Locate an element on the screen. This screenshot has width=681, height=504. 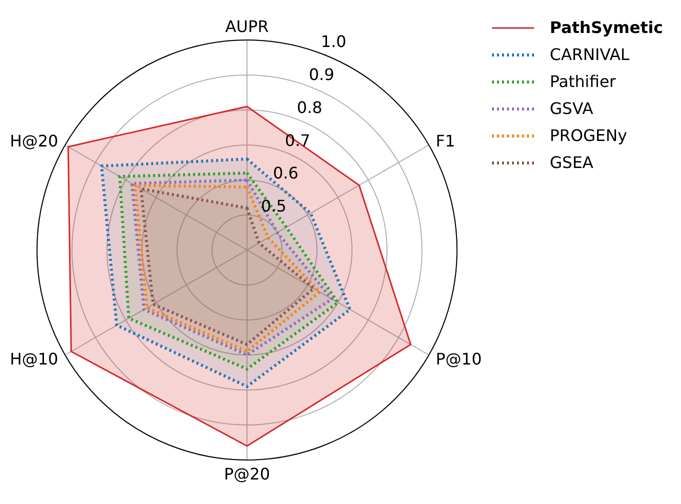
y-tick-label: 1.0 is located at coordinates (333, 42).